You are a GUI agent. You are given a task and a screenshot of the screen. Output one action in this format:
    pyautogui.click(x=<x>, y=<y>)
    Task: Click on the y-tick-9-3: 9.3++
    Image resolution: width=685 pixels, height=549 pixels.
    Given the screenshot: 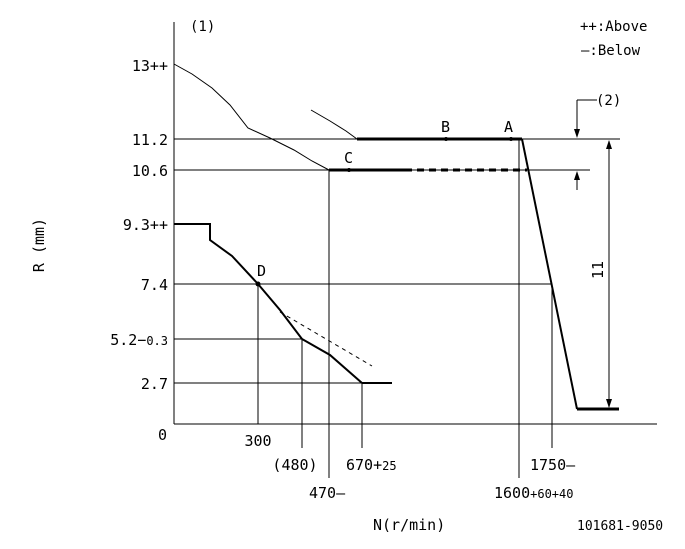 What is the action you would take?
    pyautogui.click(x=145, y=225)
    